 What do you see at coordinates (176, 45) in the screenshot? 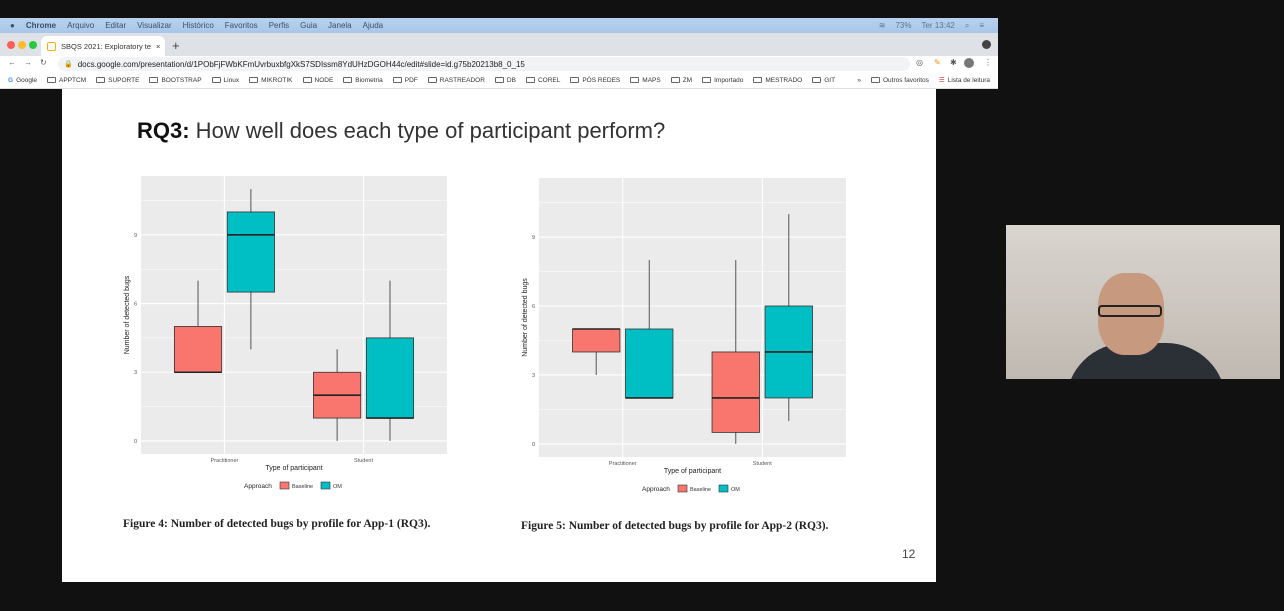
I see `new-tab-button: +` at bounding box center [176, 45].